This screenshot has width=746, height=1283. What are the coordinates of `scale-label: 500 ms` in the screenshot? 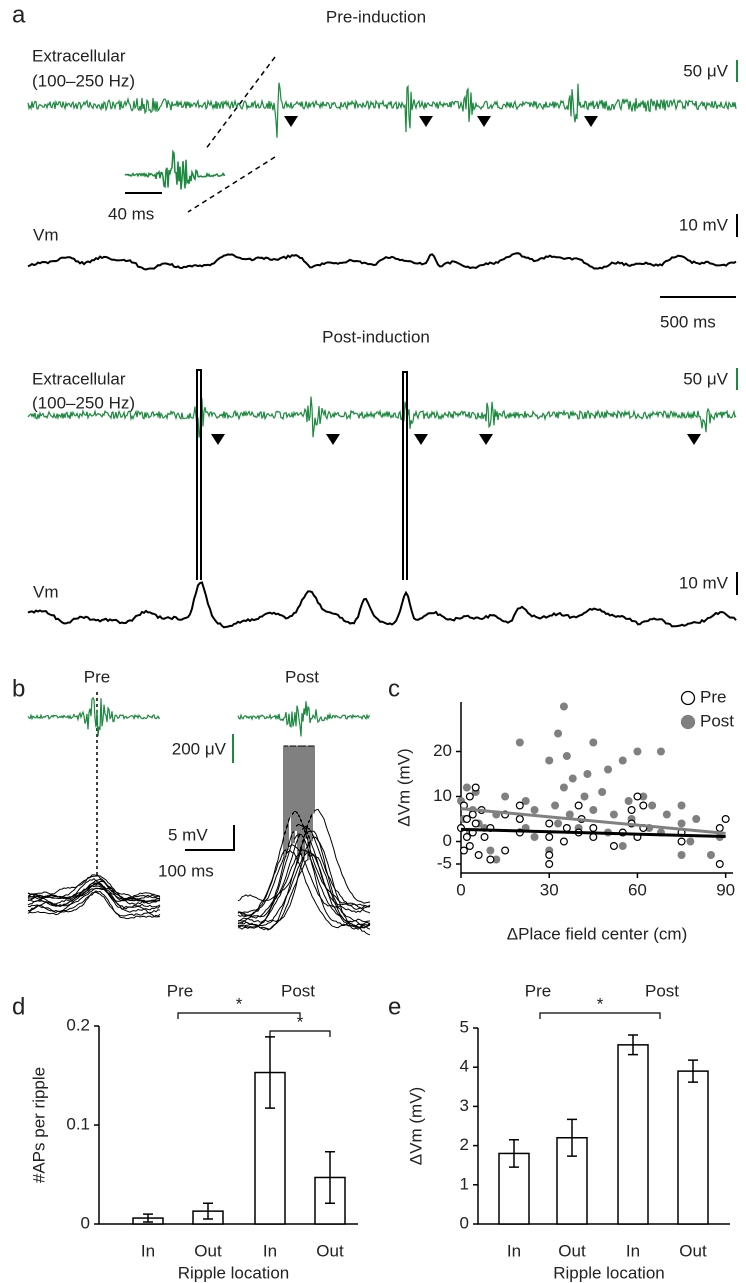 It's located at (688, 321).